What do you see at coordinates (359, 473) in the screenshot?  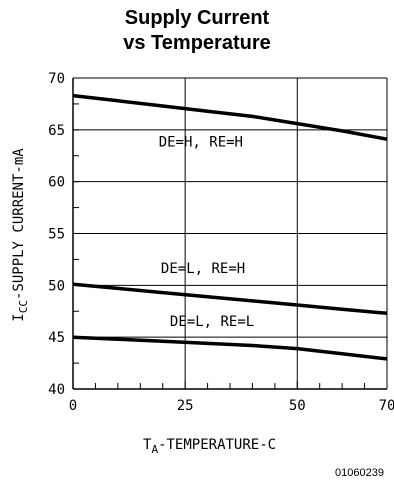 I see `figure-id: 01060239` at bounding box center [359, 473].